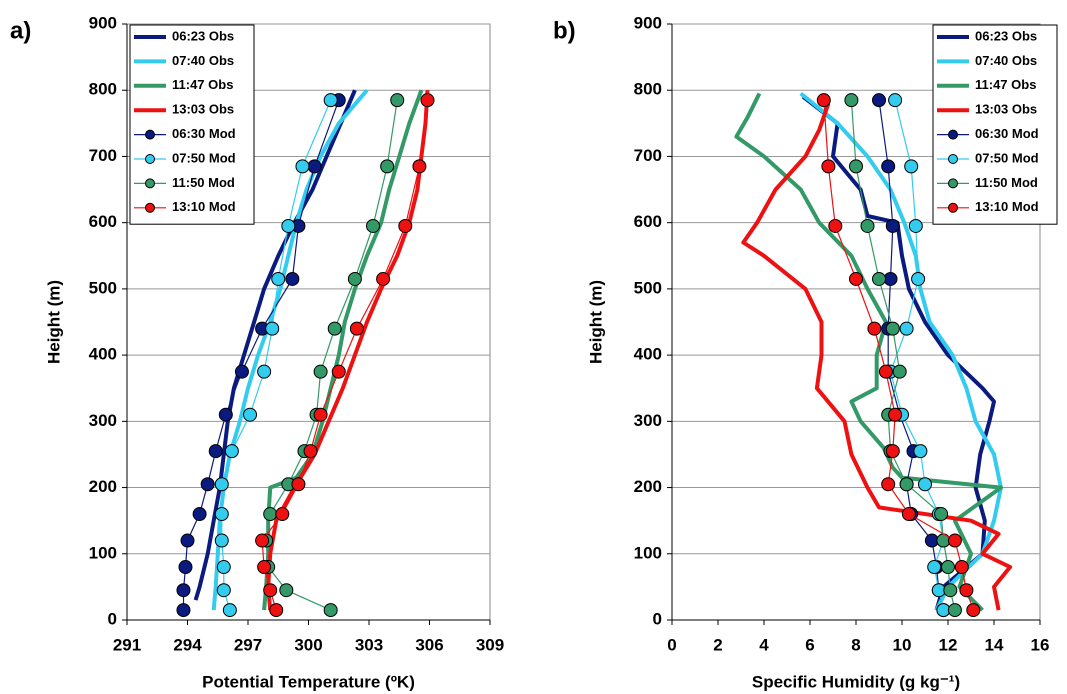 The height and width of the screenshot is (694, 1067). Describe the element at coordinates (764, 644) in the screenshot. I see `x-tick-label: 4` at that location.